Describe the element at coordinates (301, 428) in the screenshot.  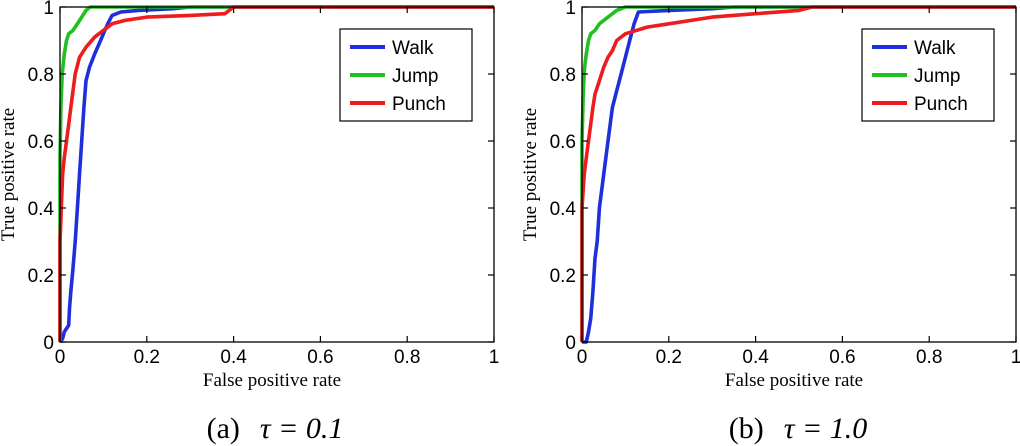
I see `caption-formula: τ = 0.1` at that location.